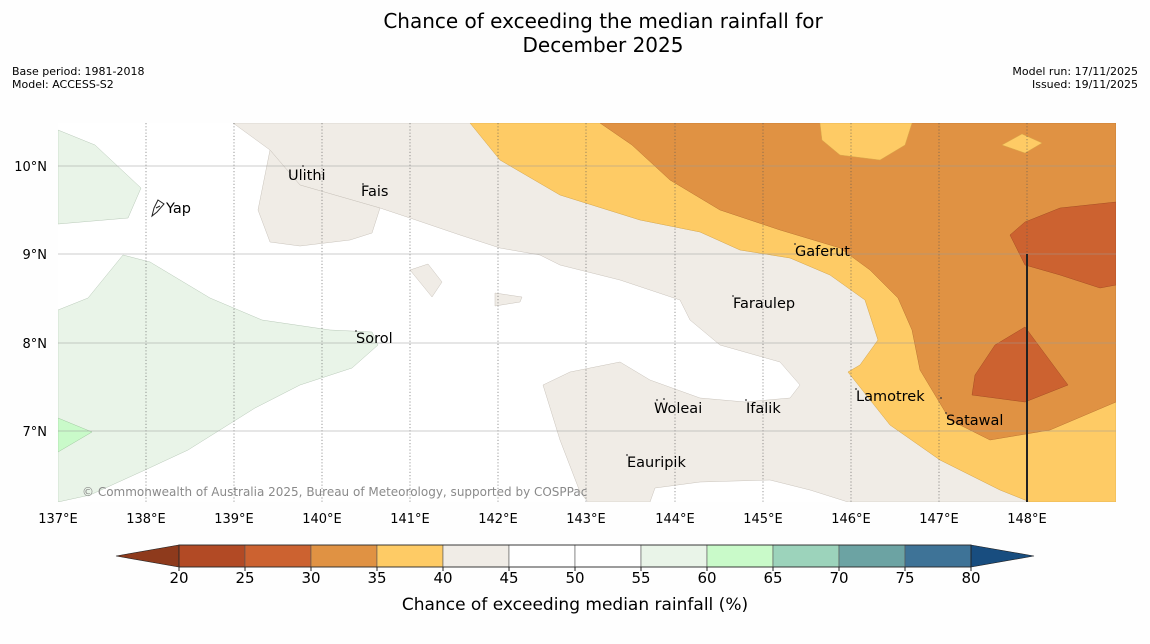 This screenshot has width=1150, height=644. What do you see at coordinates (30, 167) in the screenshot?
I see `lat-label-10n: 10°N` at bounding box center [30, 167].